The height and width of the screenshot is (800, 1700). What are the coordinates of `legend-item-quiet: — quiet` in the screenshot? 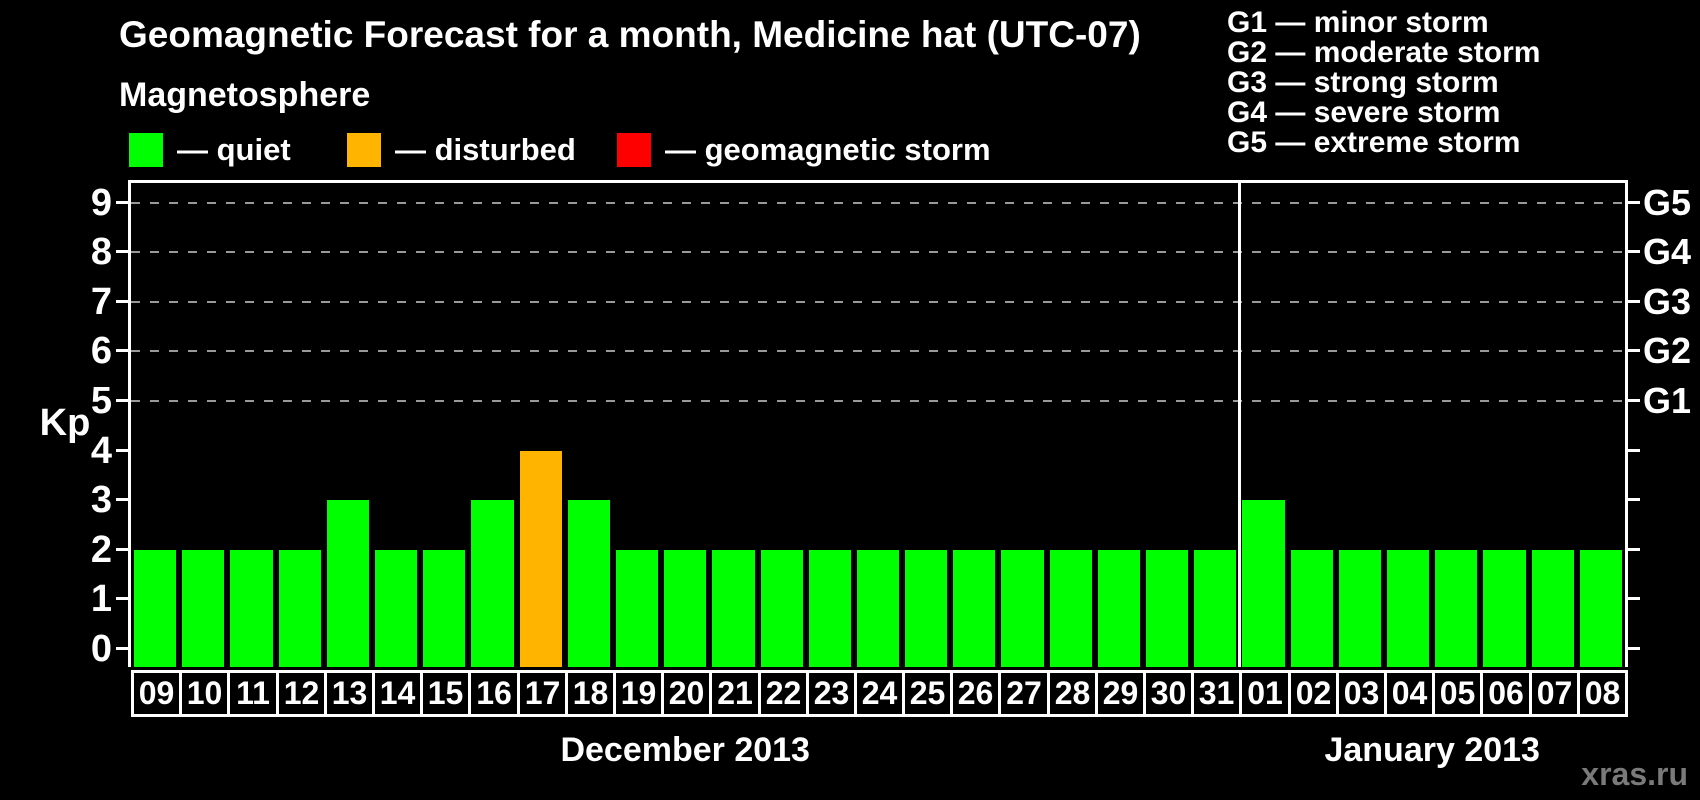 It's located at (210, 150).